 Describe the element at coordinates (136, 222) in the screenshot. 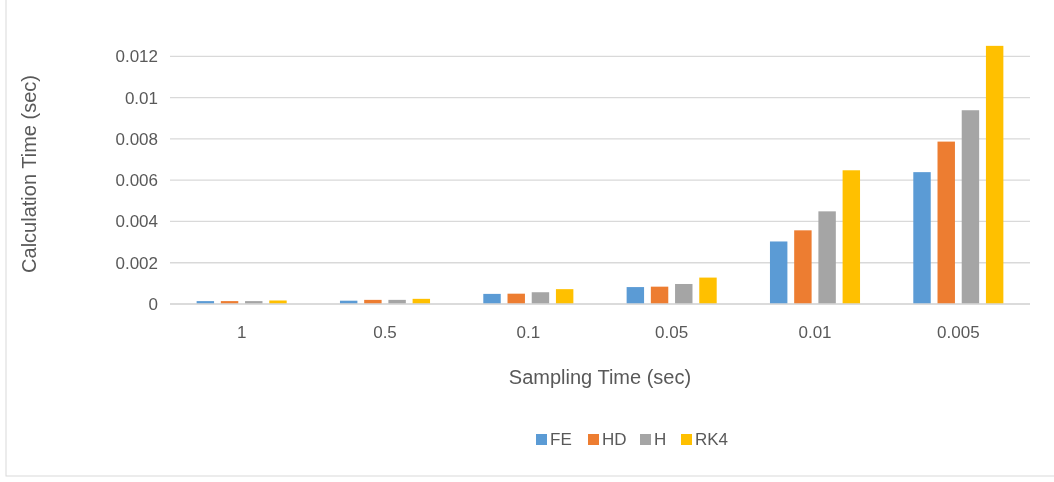

I see `y-tick-label: 0.004` at that location.